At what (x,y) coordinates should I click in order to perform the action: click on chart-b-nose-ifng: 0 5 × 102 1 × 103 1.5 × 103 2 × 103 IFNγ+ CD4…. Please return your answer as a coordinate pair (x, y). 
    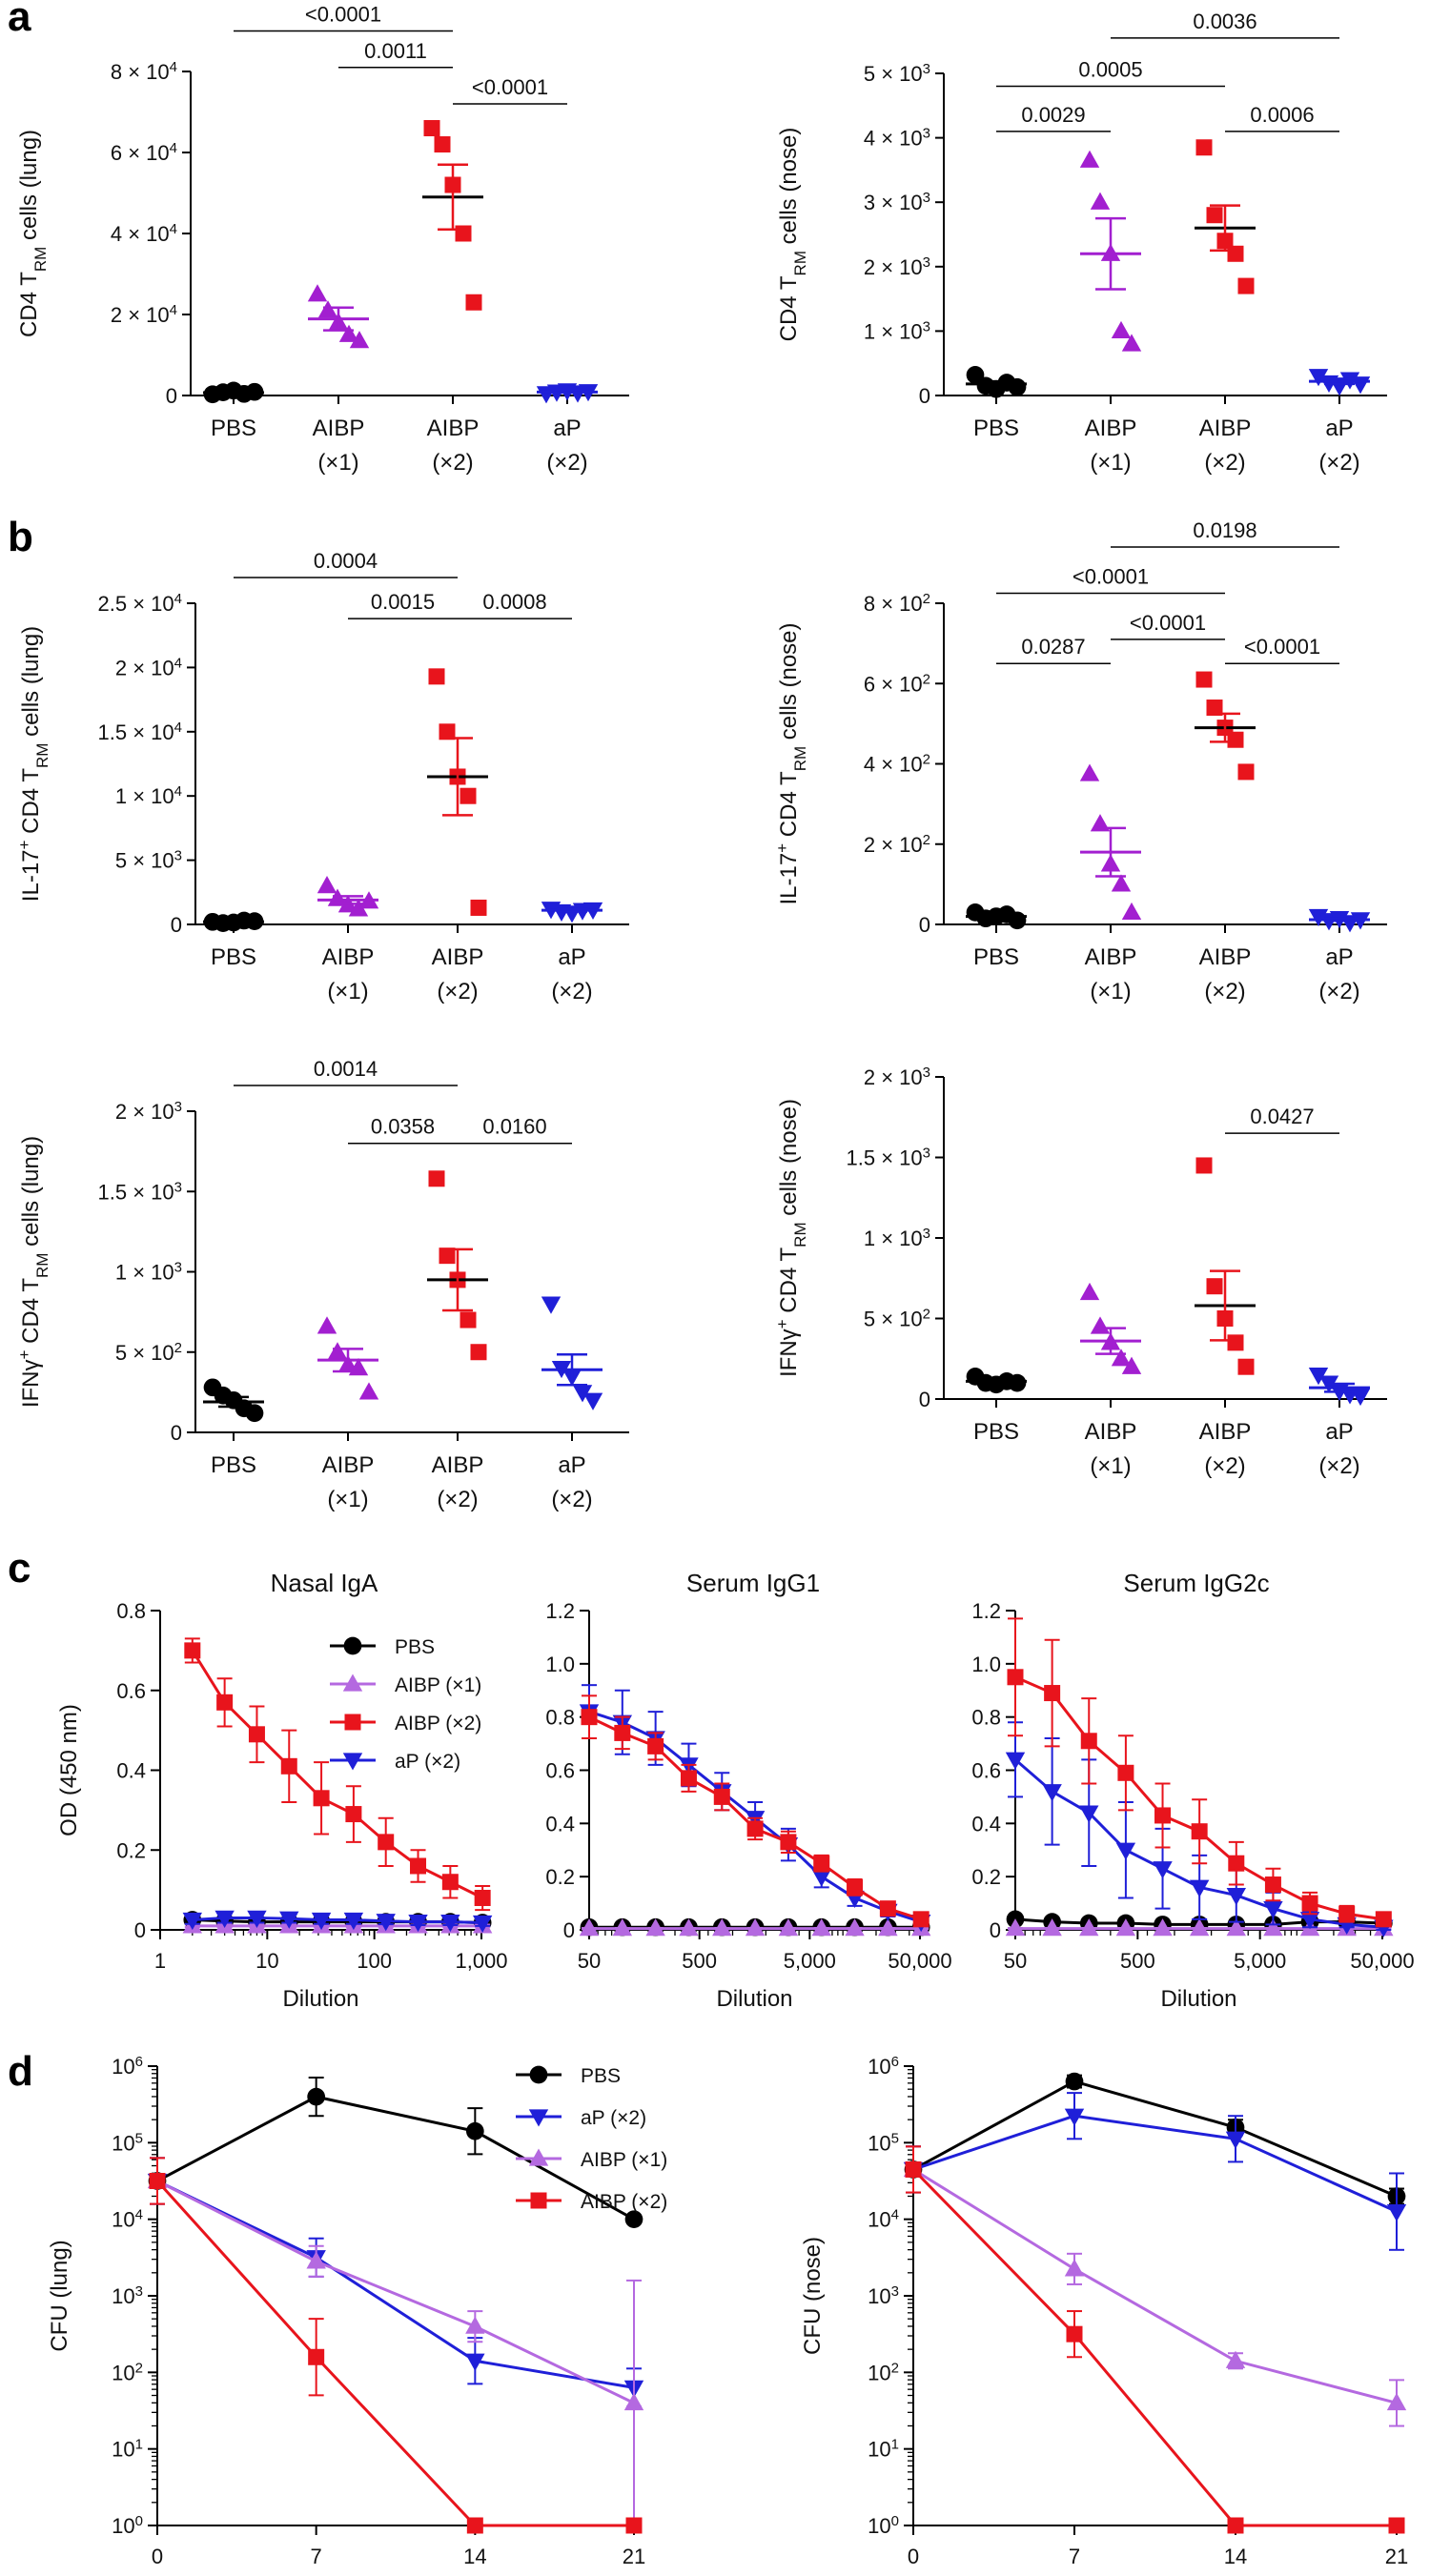
    Looking at the image, I should click on (1080, 1272).